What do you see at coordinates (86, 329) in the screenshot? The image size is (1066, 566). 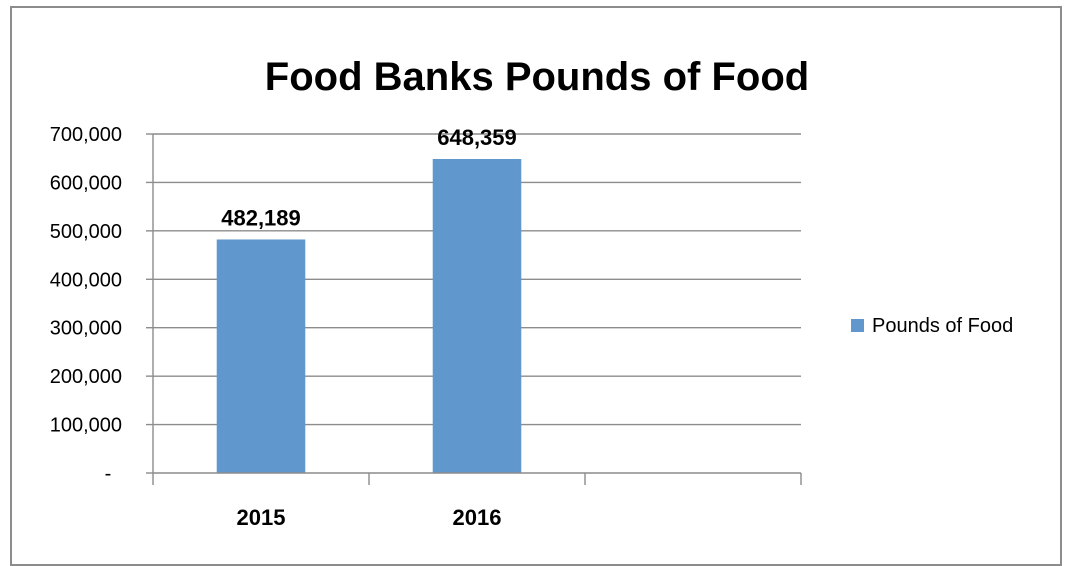 I see `y-tick-label: 300,000` at bounding box center [86, 329].